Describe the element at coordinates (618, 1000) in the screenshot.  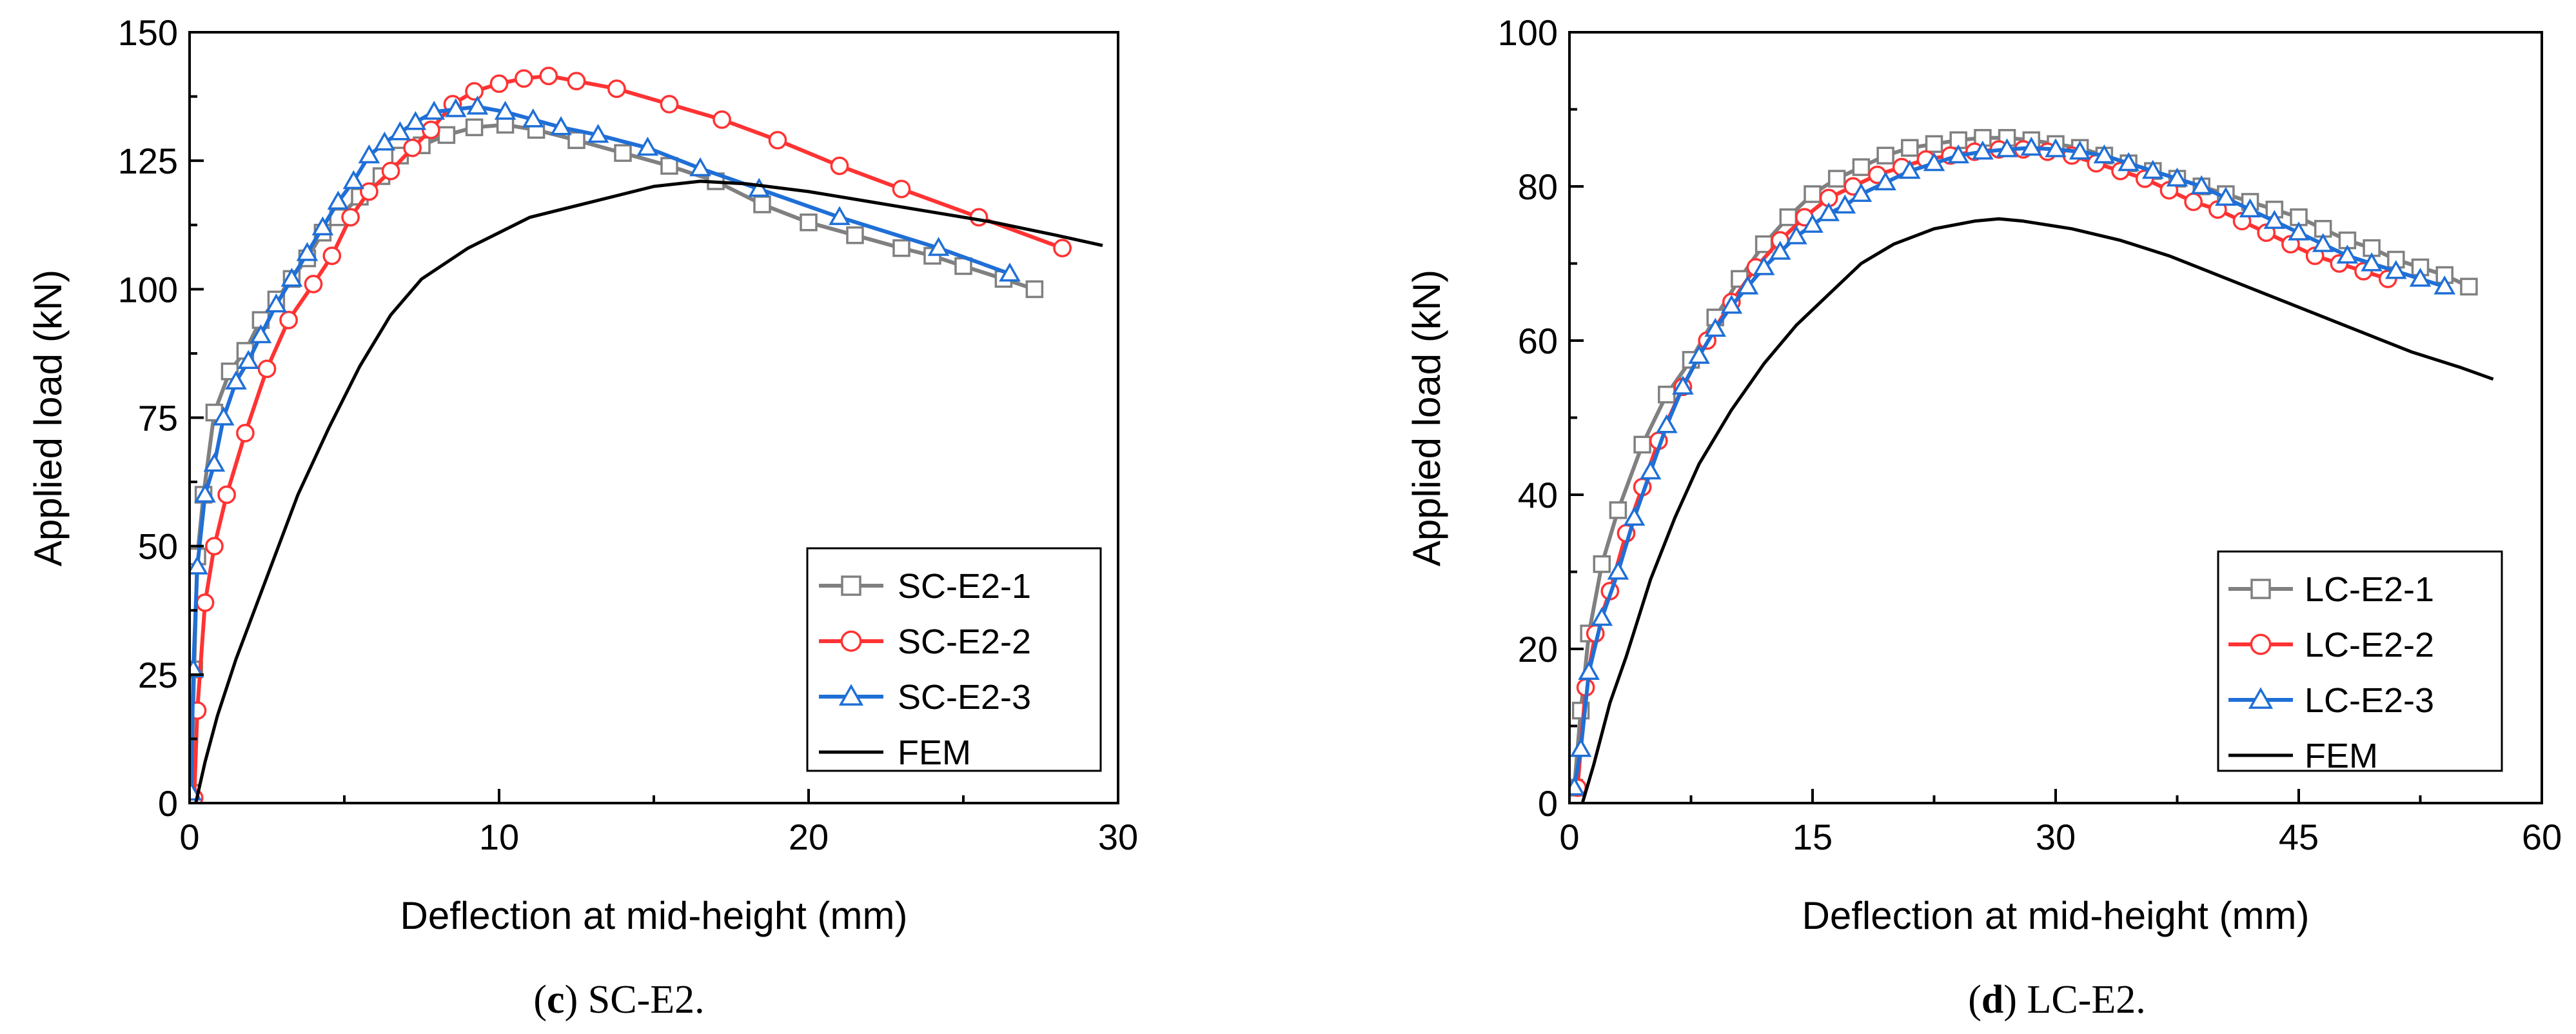
I see `figure-caption-c: (c) SC-E2.` at that location.